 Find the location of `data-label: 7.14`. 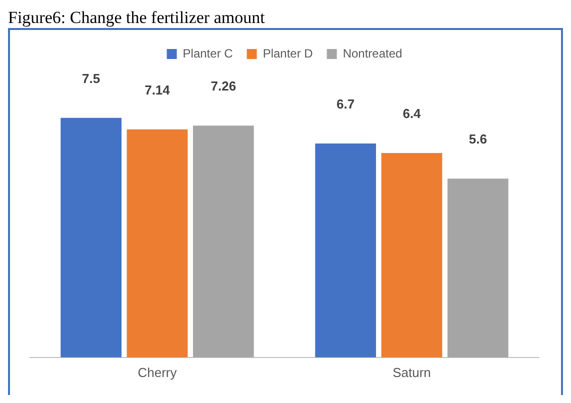

data-label: 7.14 is located at coordinates (157, 90).